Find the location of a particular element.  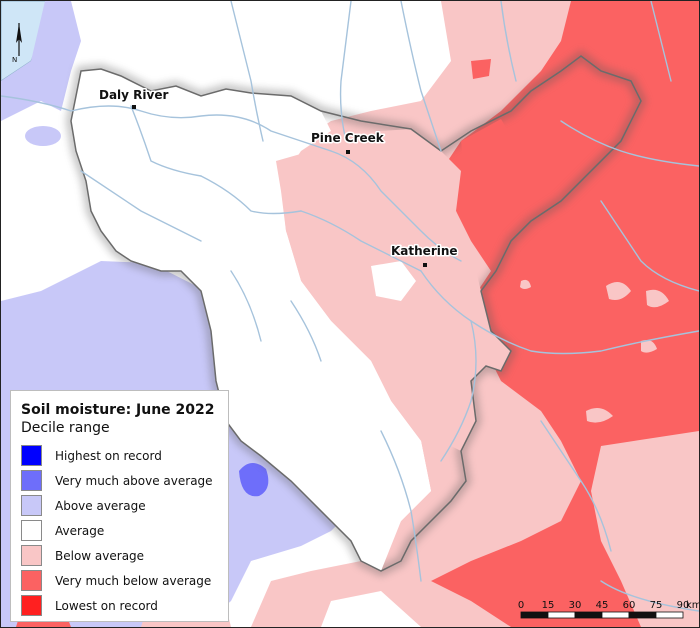

legend-label: Above average is located at coordinates (100, 505).